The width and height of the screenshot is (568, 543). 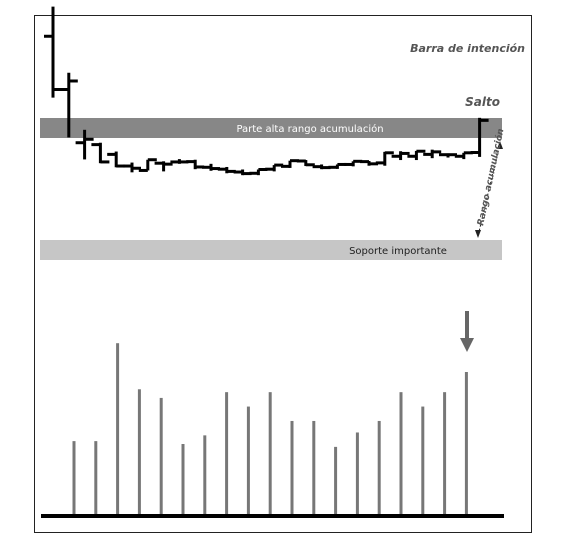 What do you see at coordinates (478, 234) in the screenshot?
I see `range-arrow-head-bottom` at bounding box center [478, 234].